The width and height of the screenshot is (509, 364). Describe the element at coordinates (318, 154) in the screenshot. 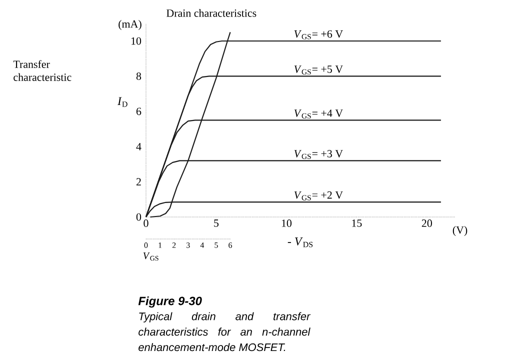

I see `series-label: V$_{GS}$= +3 V` at that location.